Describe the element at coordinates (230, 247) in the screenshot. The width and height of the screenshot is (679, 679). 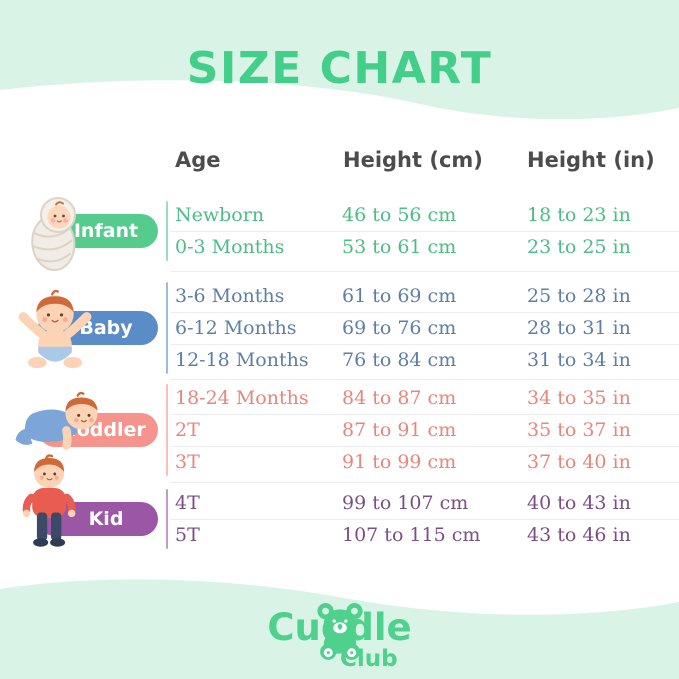
I see `age-cell: 0-3 Months` at that location.